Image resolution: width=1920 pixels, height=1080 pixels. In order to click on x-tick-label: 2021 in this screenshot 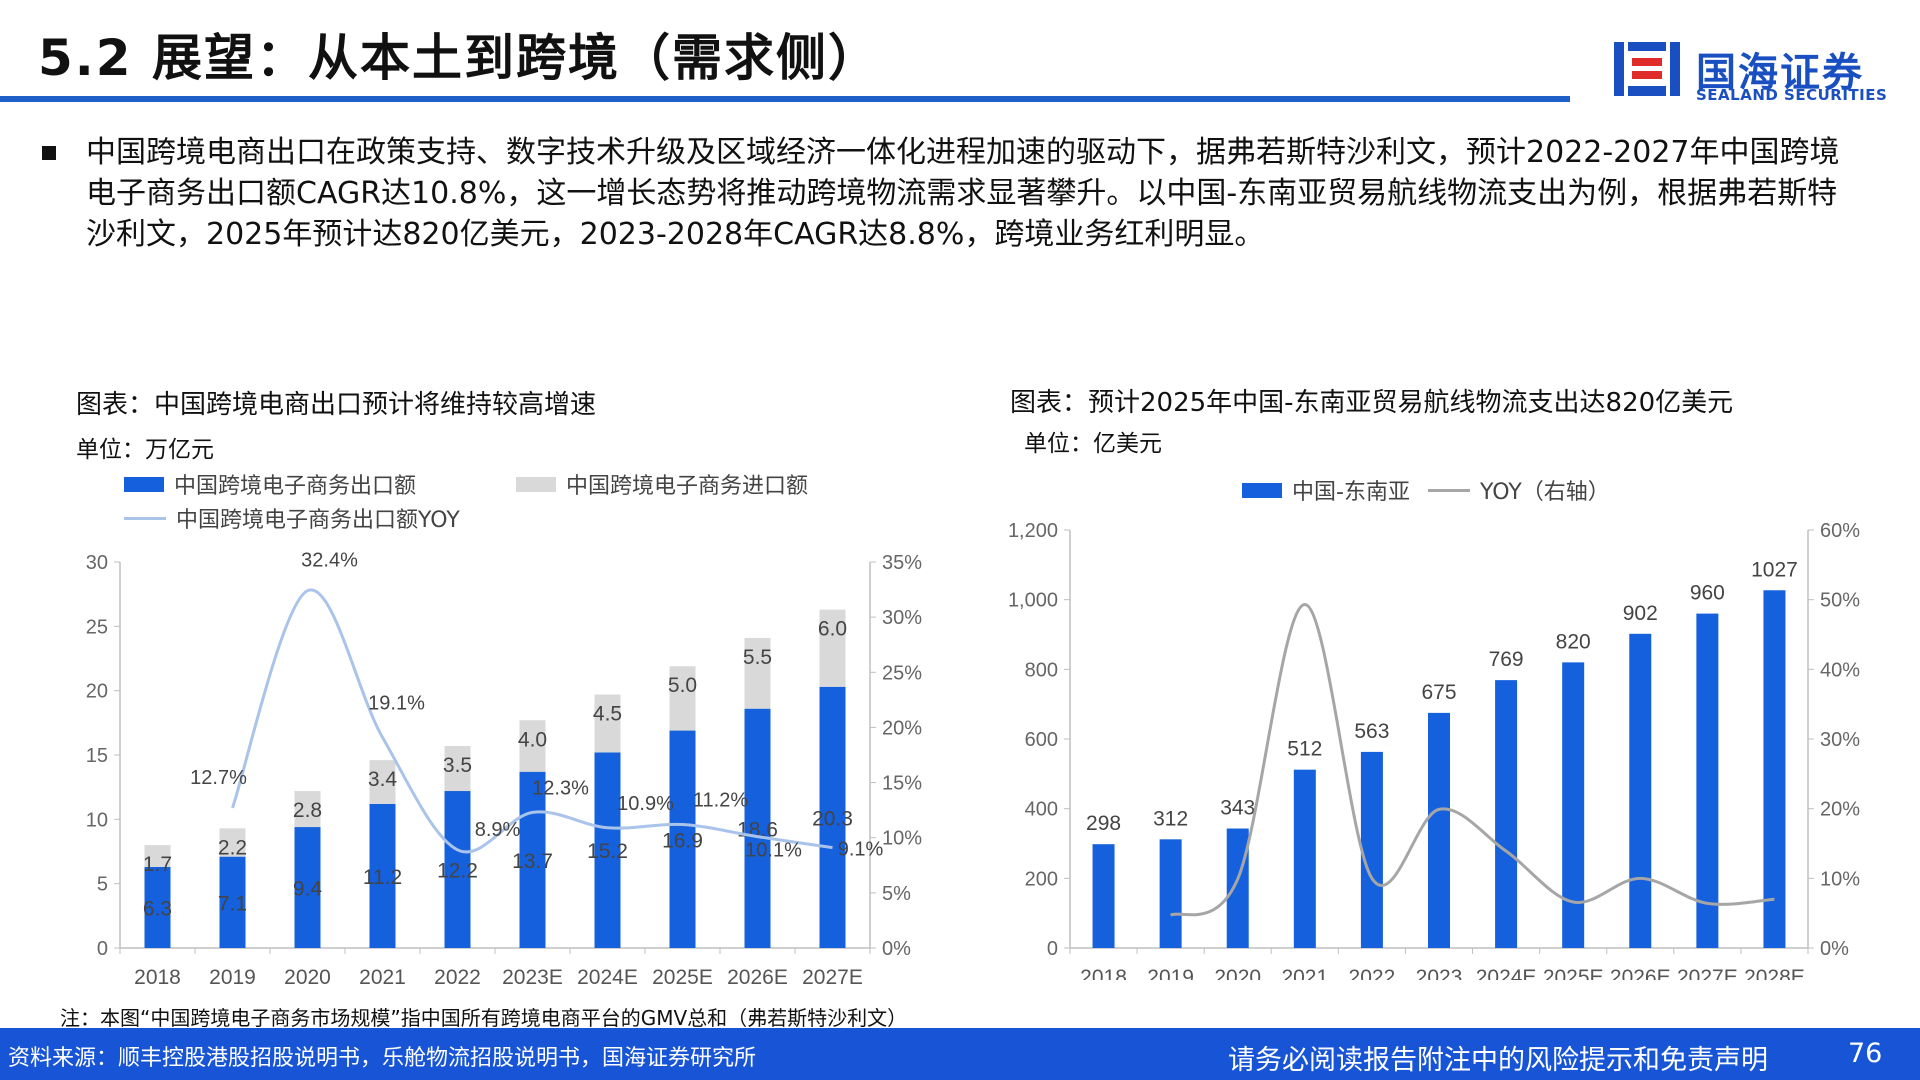, I will do `click(382, 977)`.